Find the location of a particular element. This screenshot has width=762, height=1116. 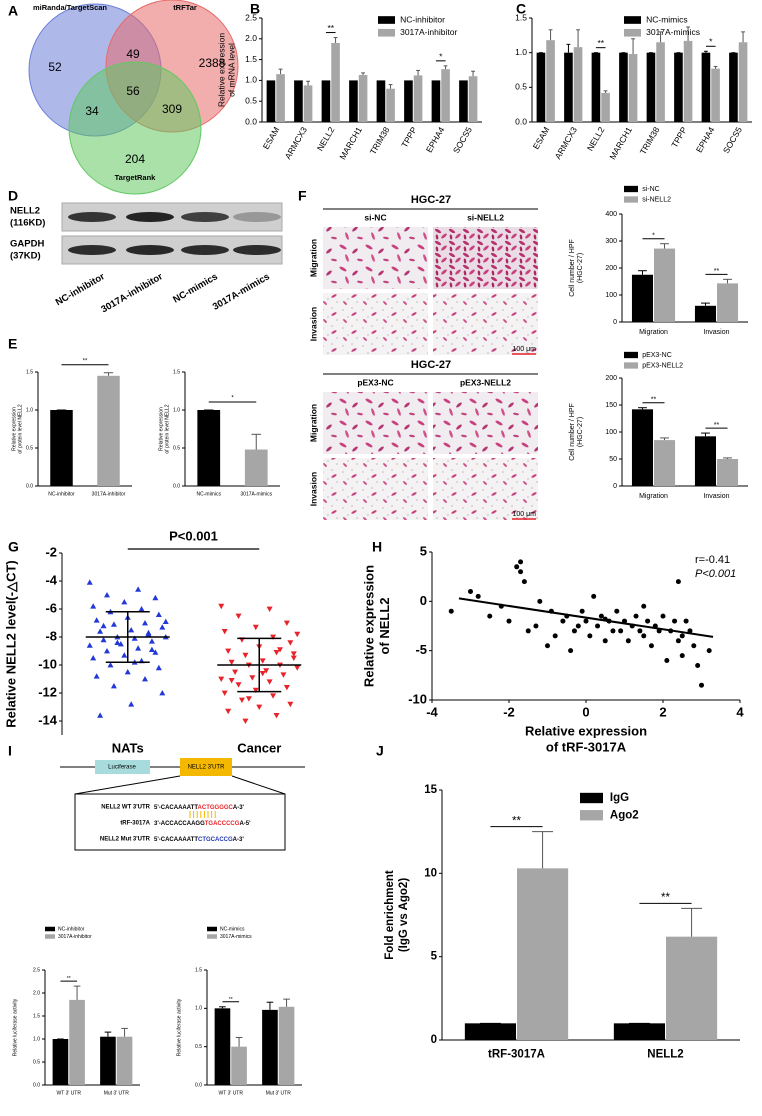

x-tick-label: NELL2 is located at coordinates (665, 1055).